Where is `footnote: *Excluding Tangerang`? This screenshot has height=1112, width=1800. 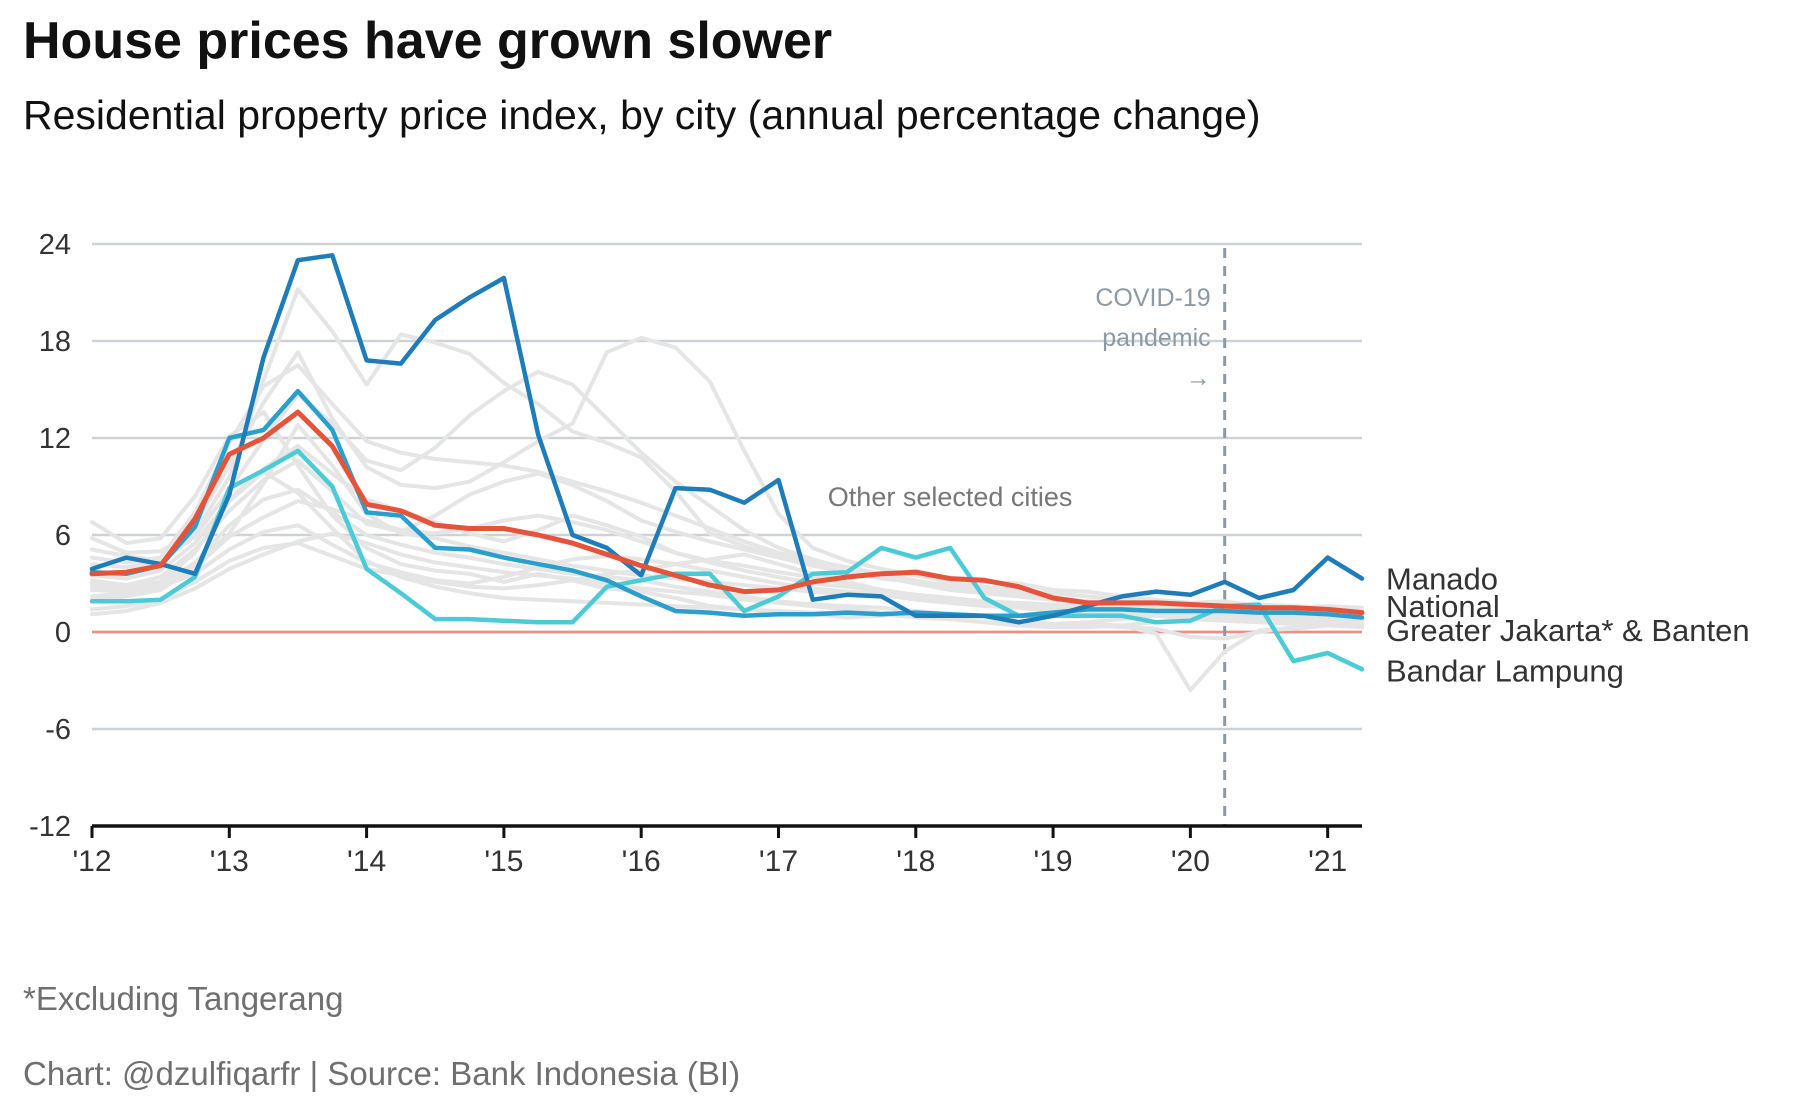
footnote: *Excluding Tangerang is located at coordinates (183, 998).